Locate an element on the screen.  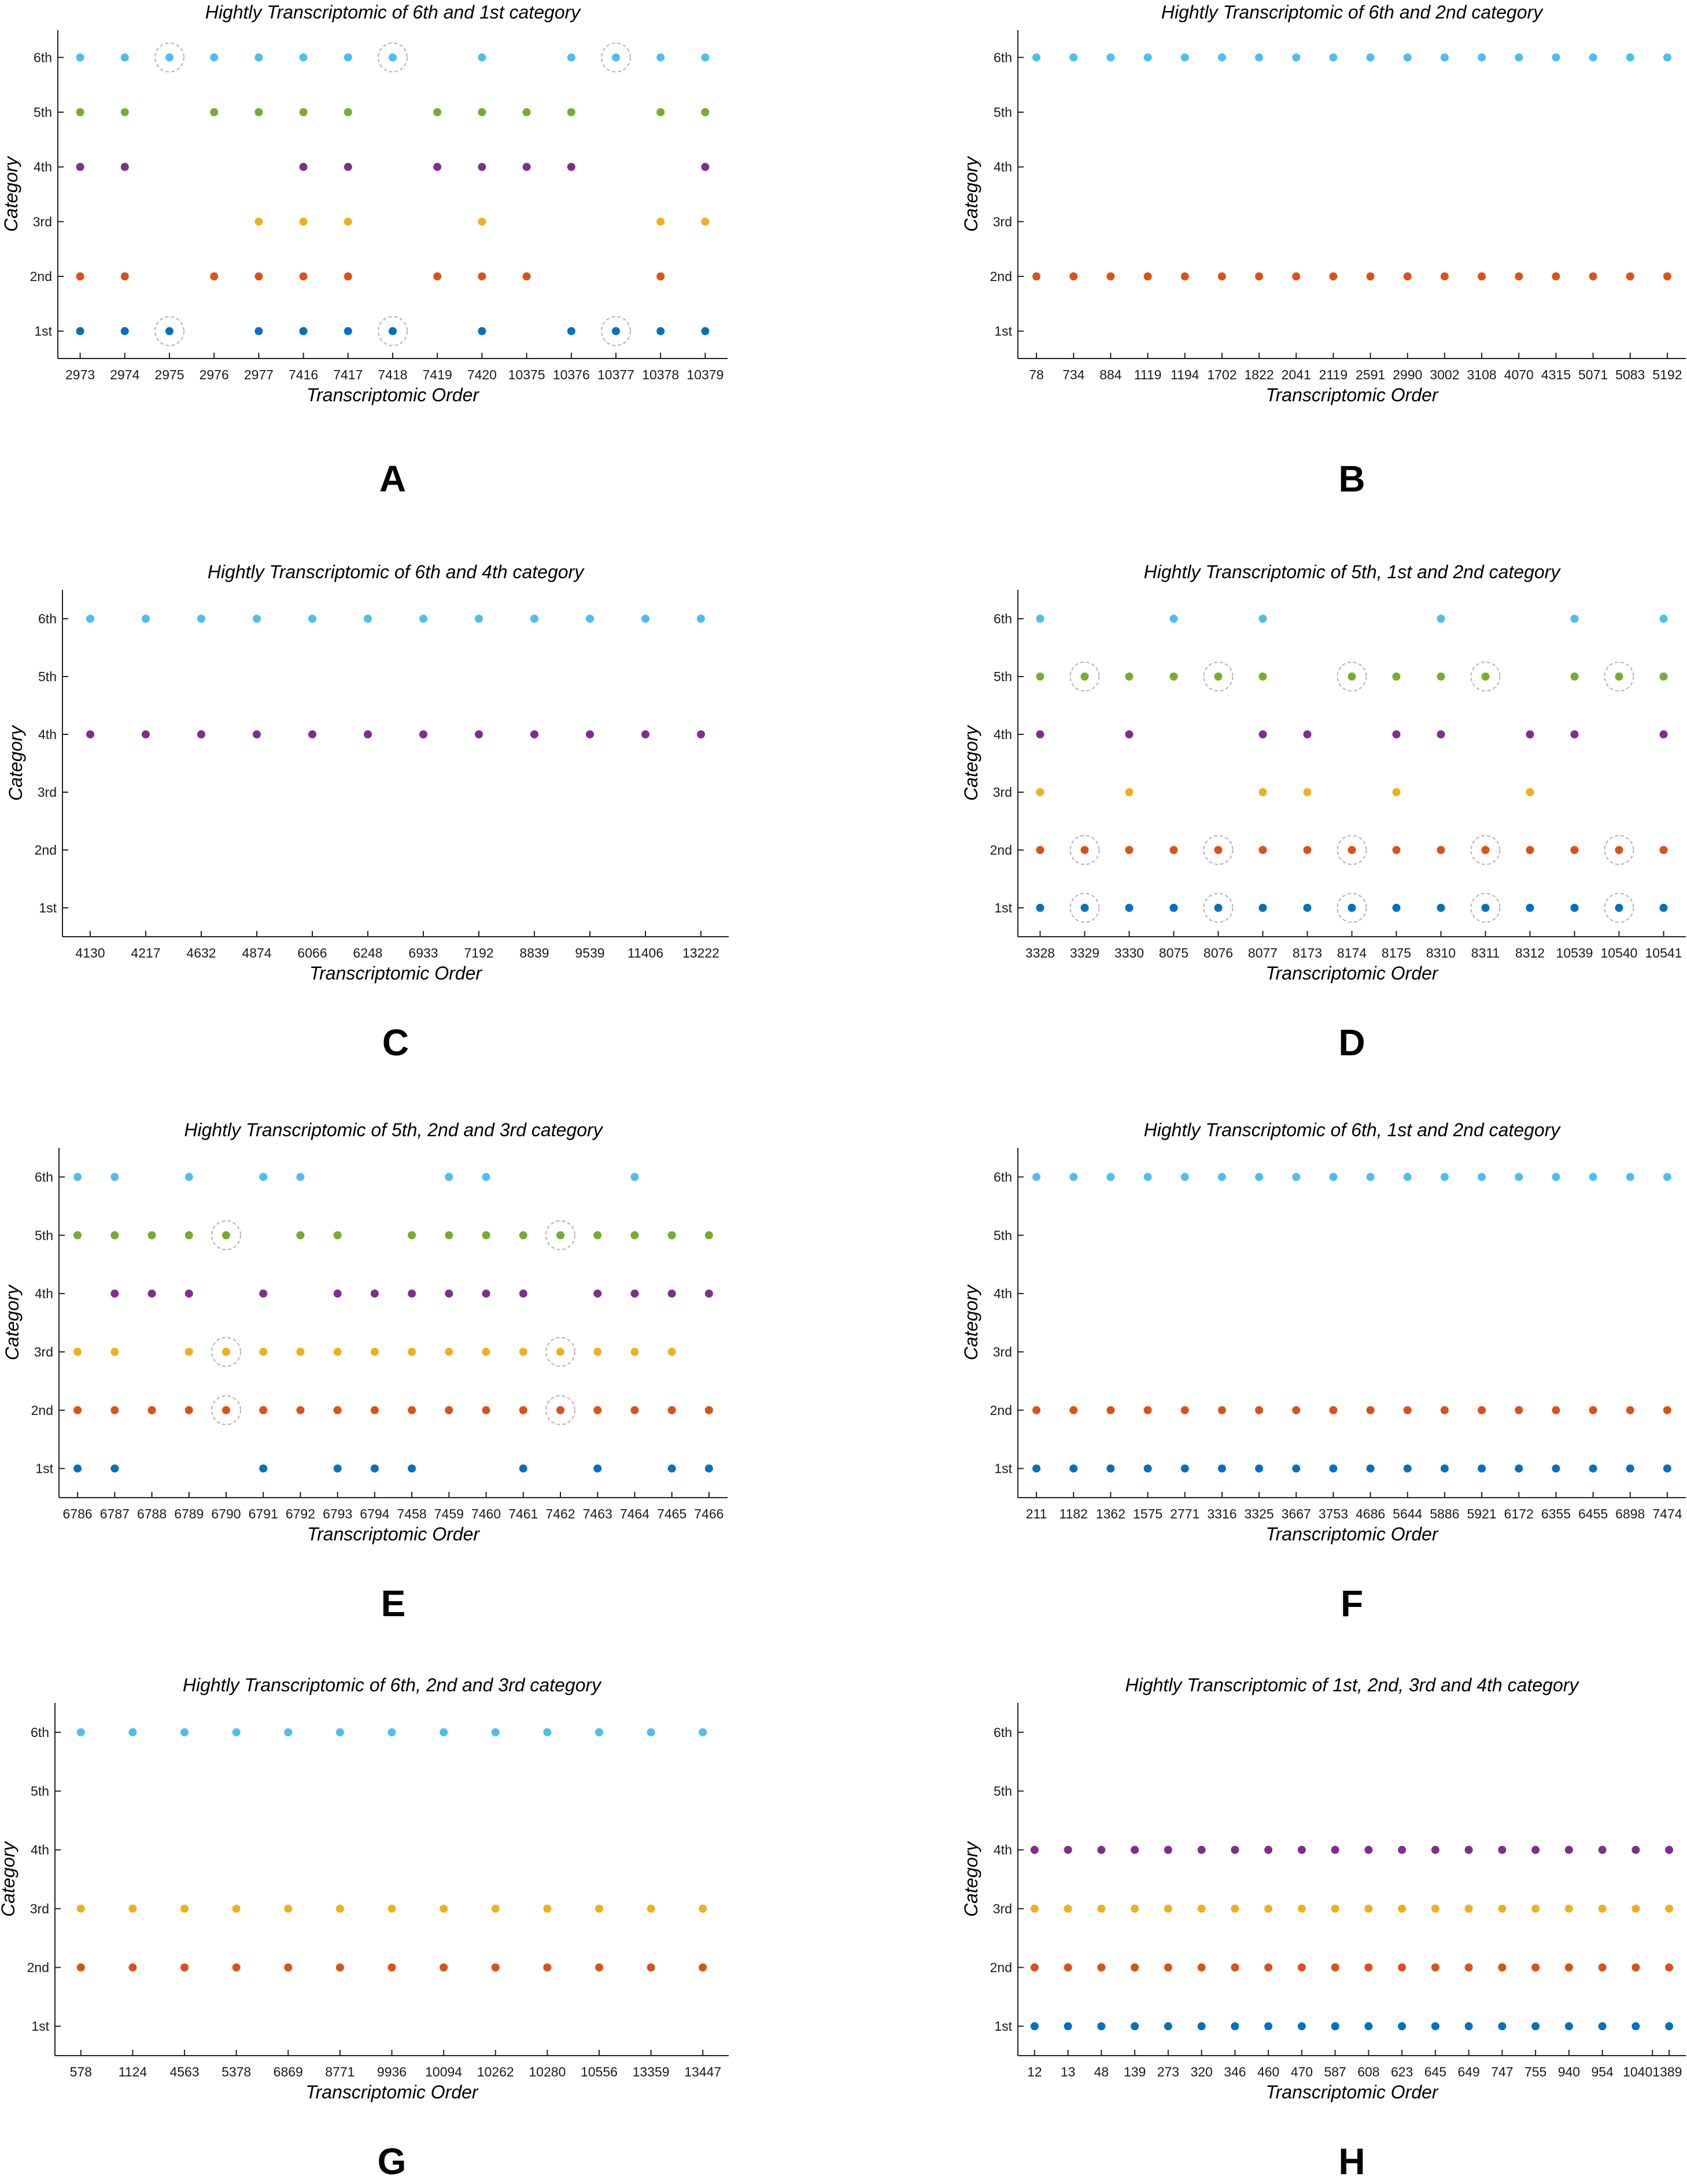
x-tick-label: 7462 is located at coordinates (560, 1513).